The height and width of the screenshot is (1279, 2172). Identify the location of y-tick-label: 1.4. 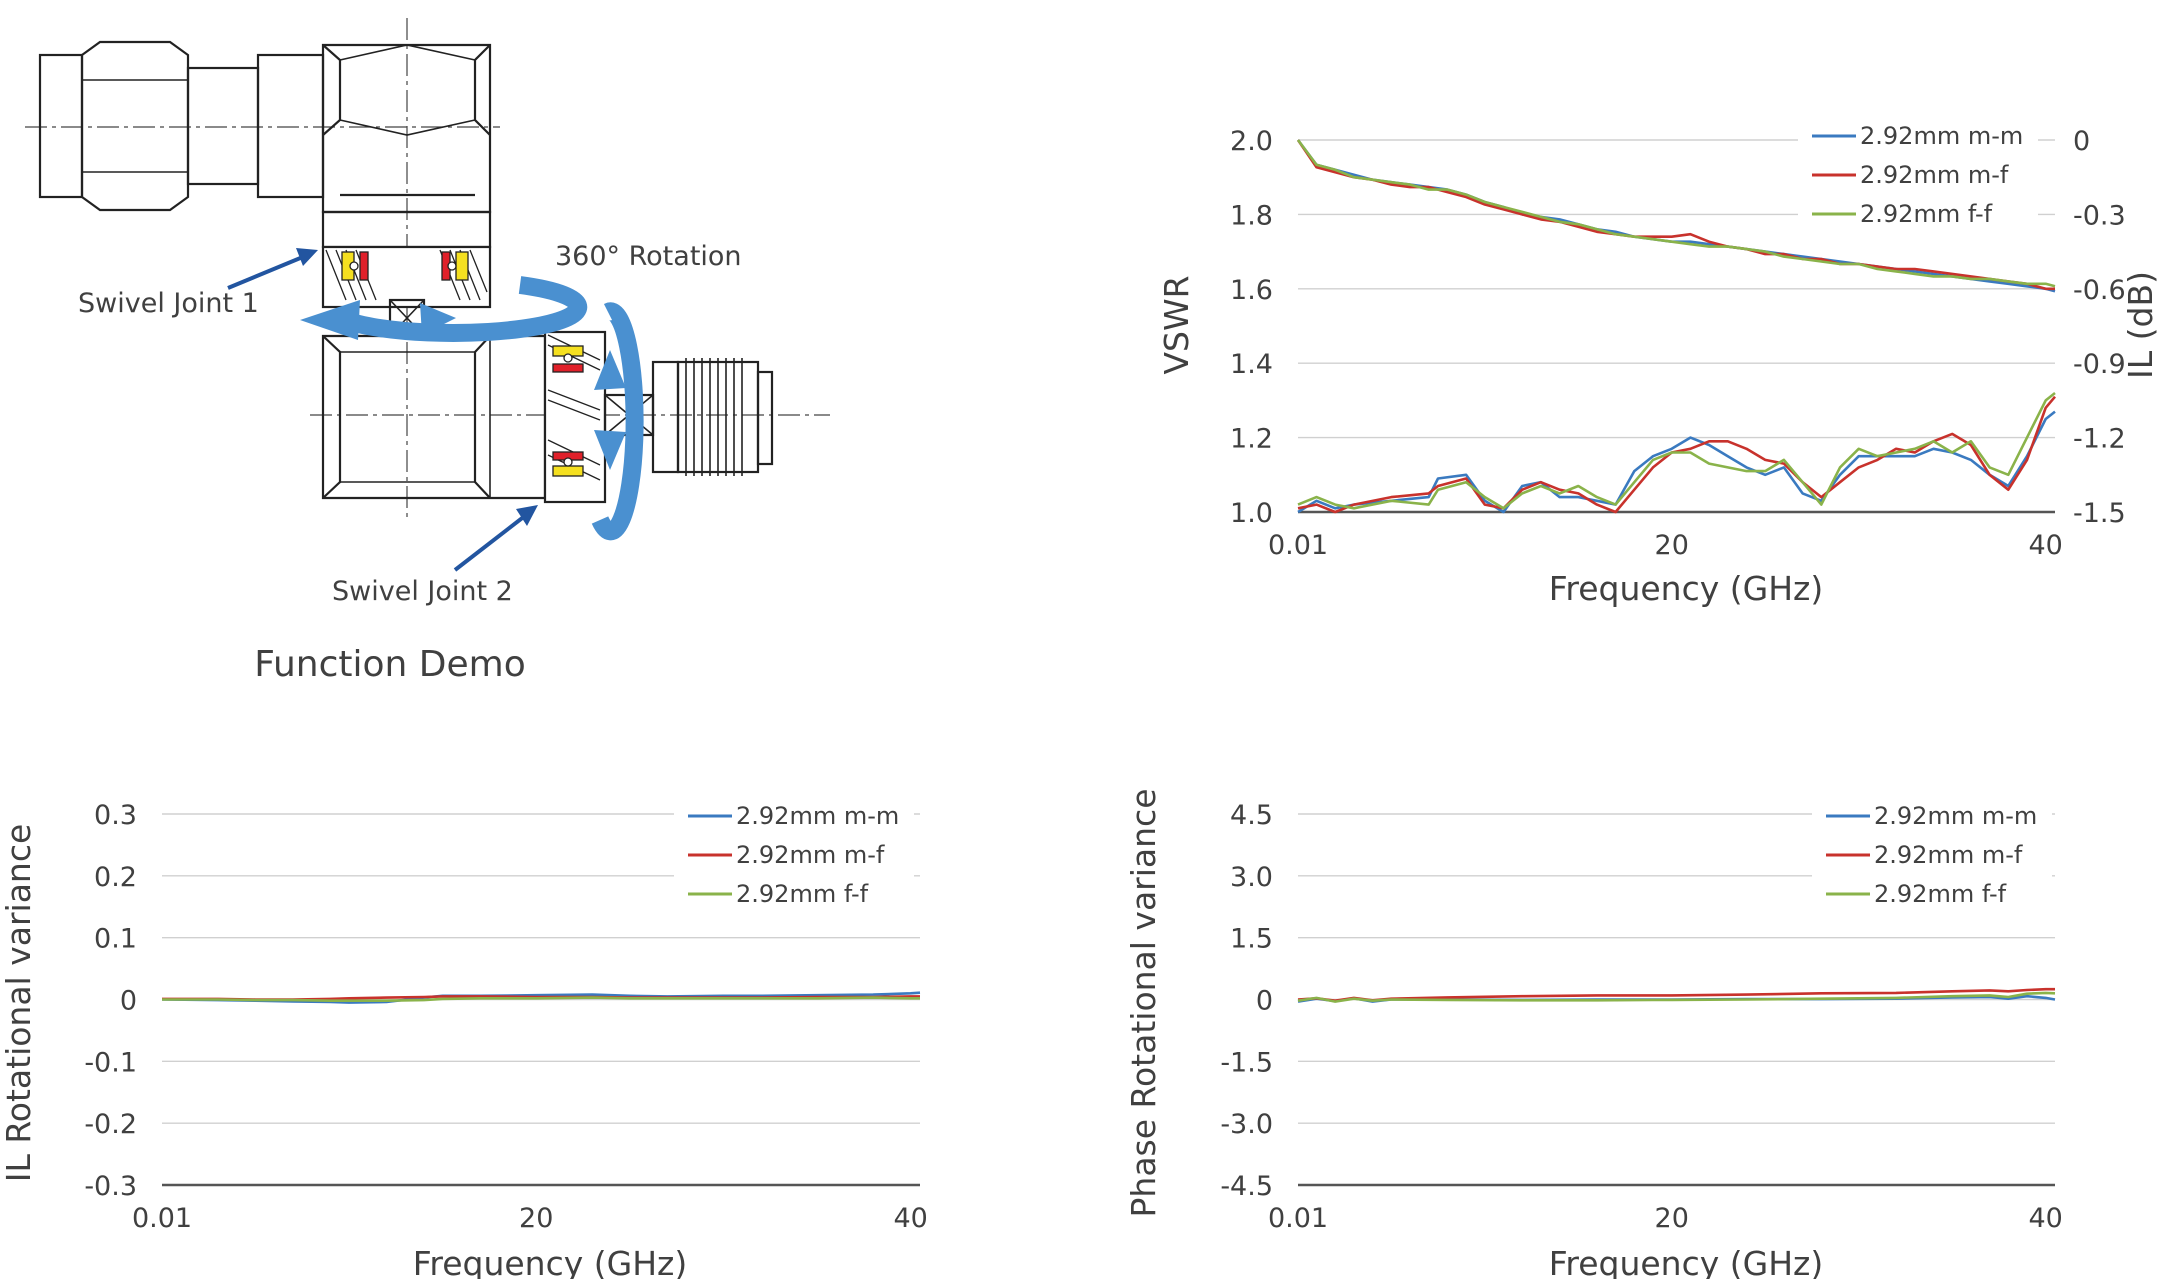
(1251, 364).